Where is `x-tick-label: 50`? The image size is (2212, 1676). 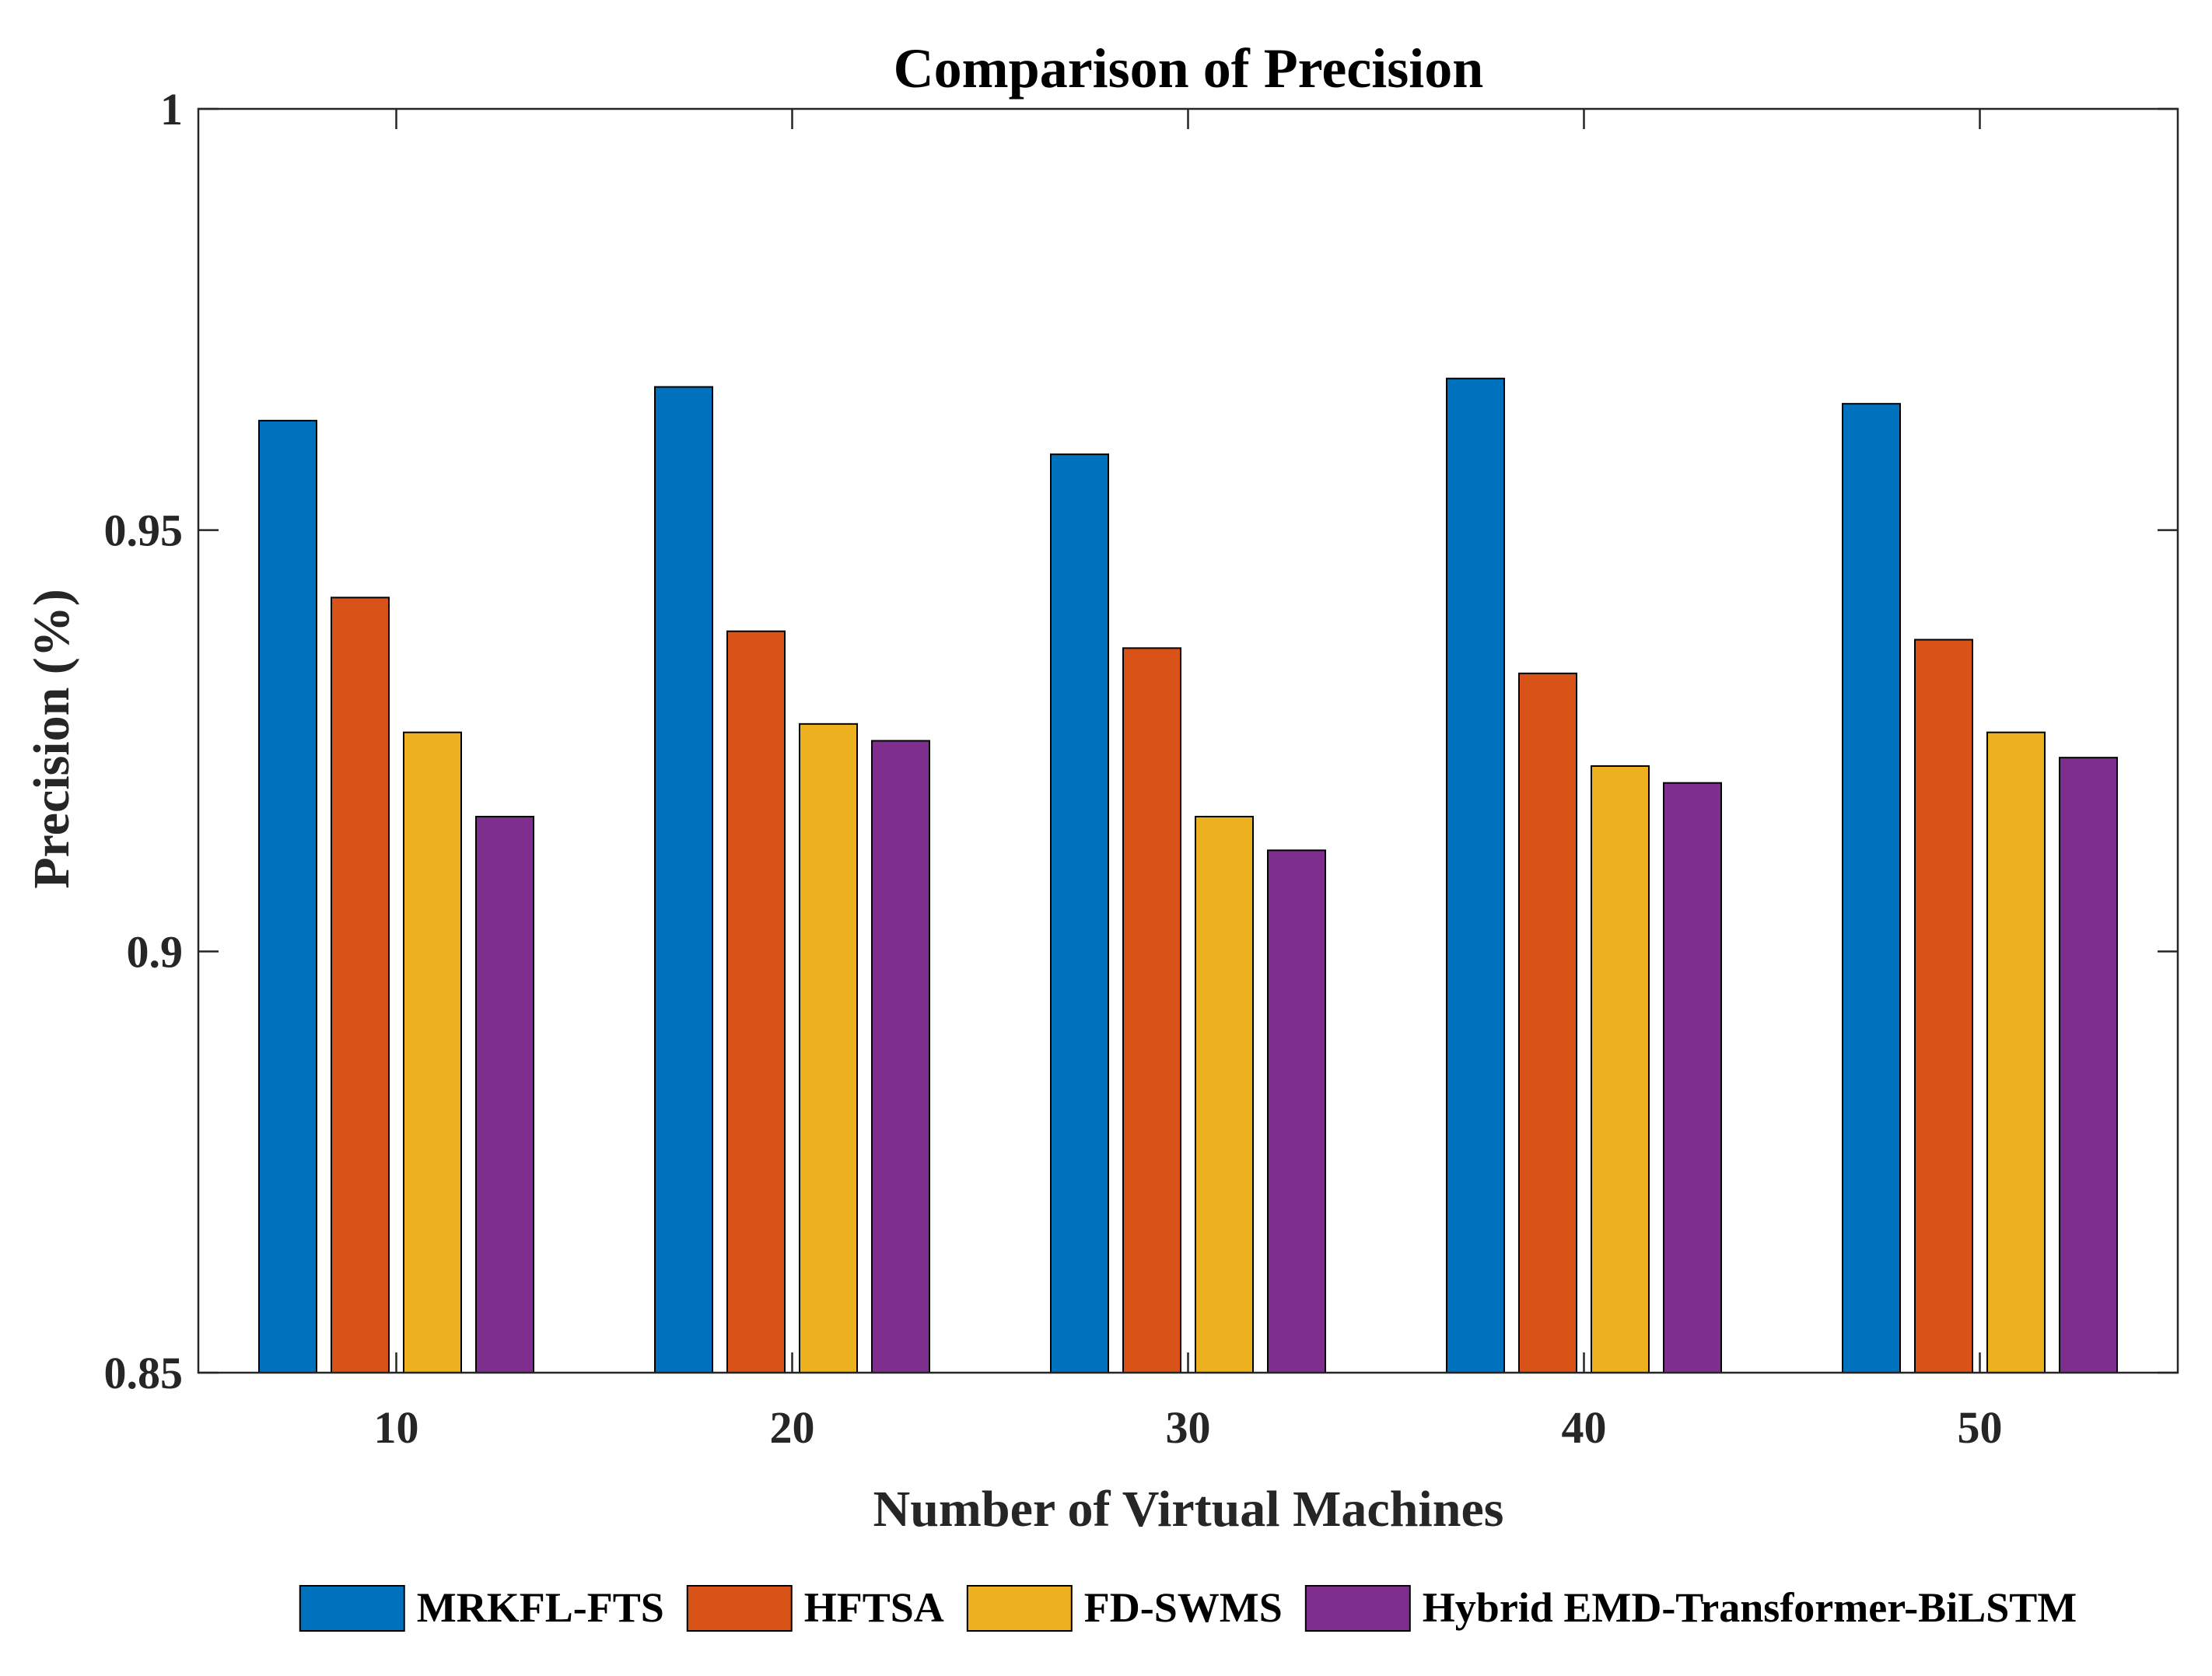 x-tick-label: 50 is located at coordinates (1981, 1427).